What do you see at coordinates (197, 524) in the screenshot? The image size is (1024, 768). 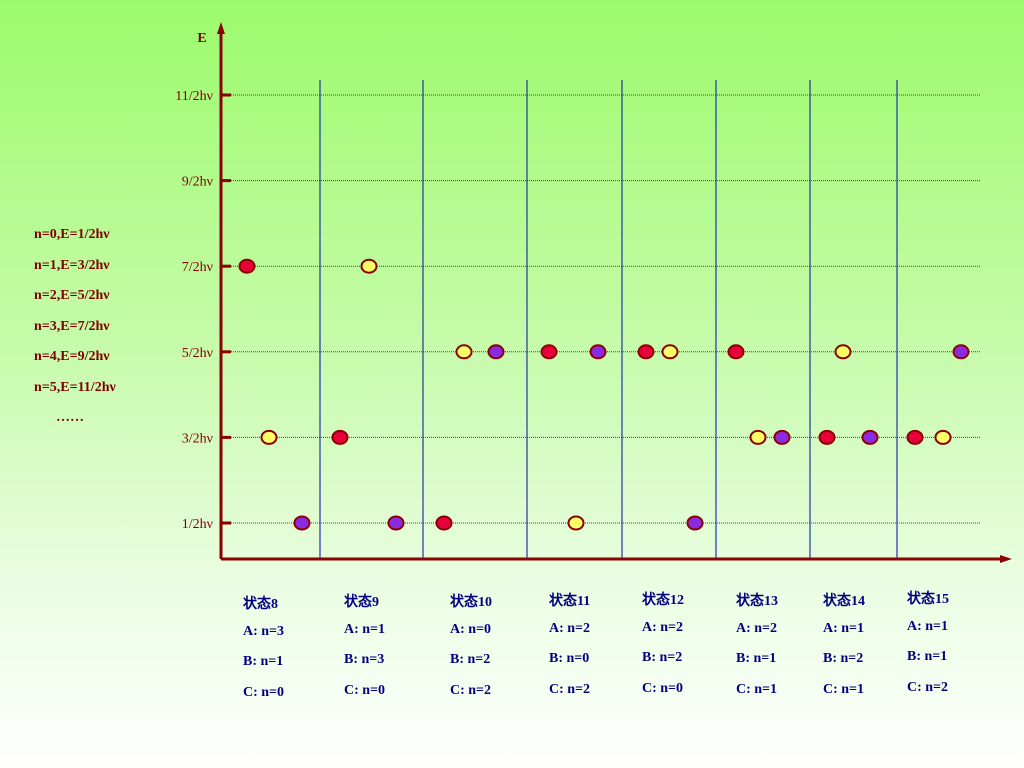 I see `tick-label: 1/2hν` at bounding box center [197, 524].